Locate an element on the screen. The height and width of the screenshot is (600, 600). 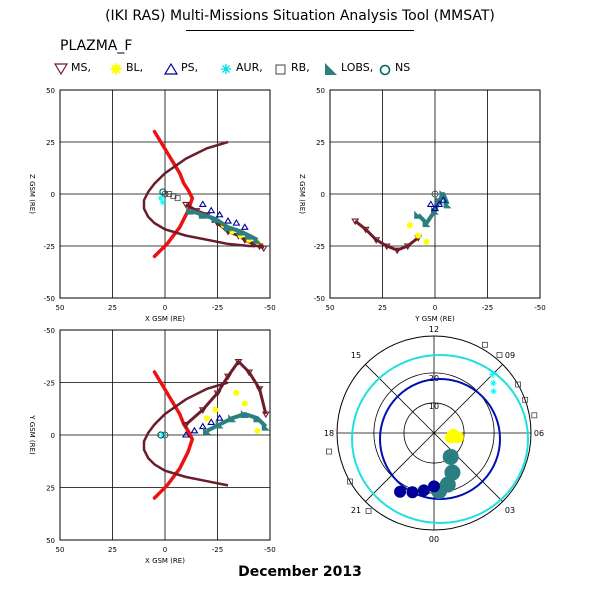
polar-angle-label: 15 is located at coordinates (356, 355).